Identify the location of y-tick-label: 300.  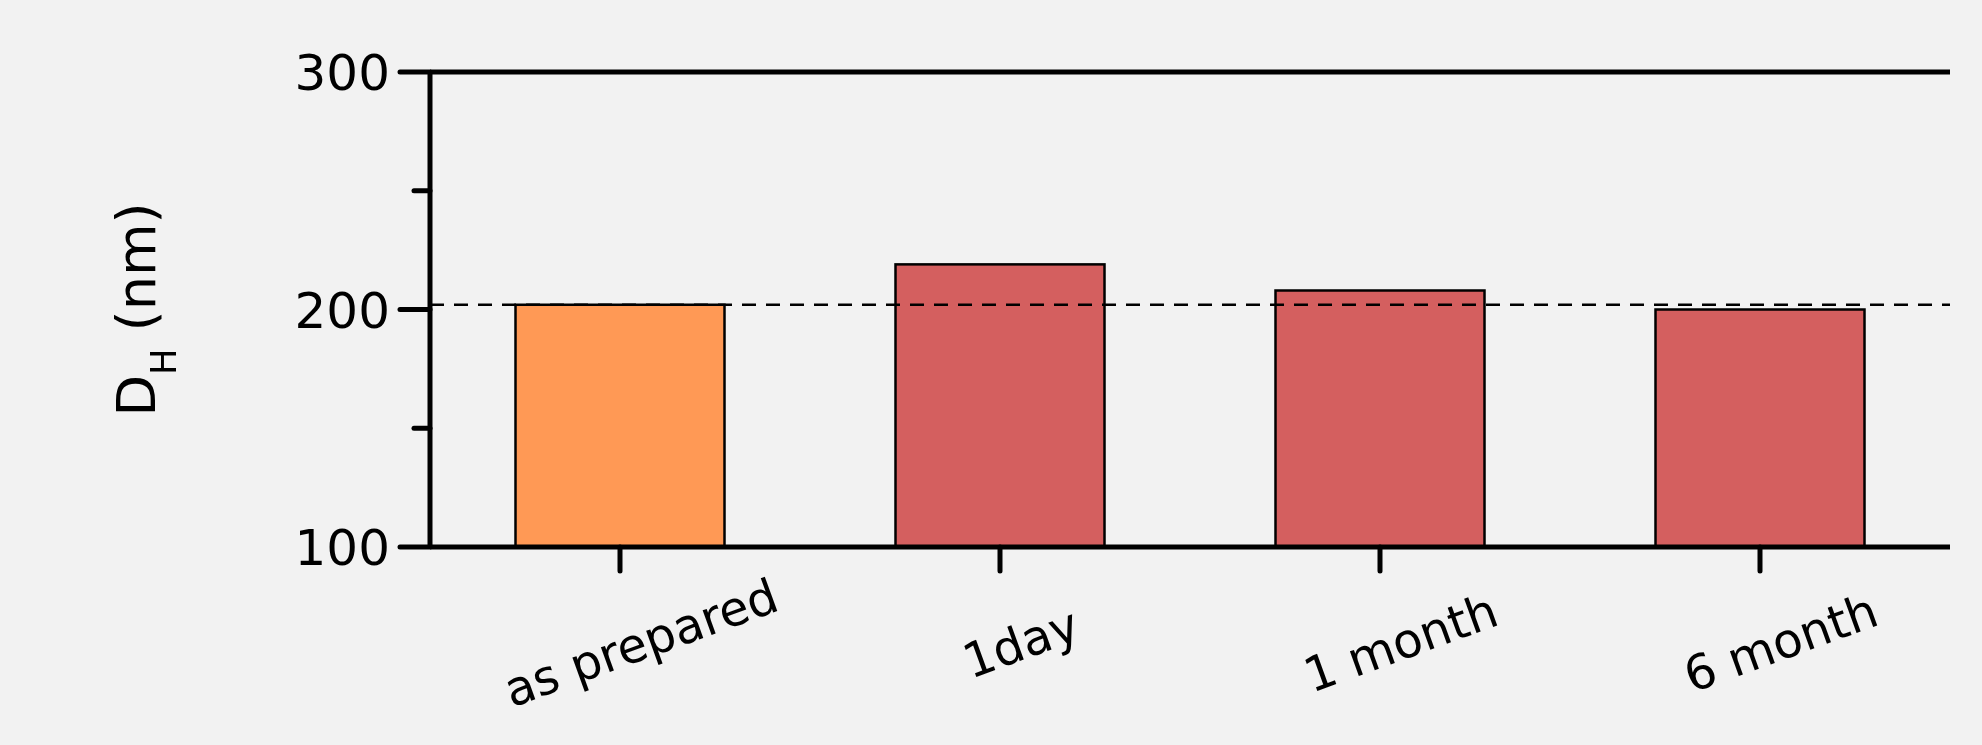
(342, 73).